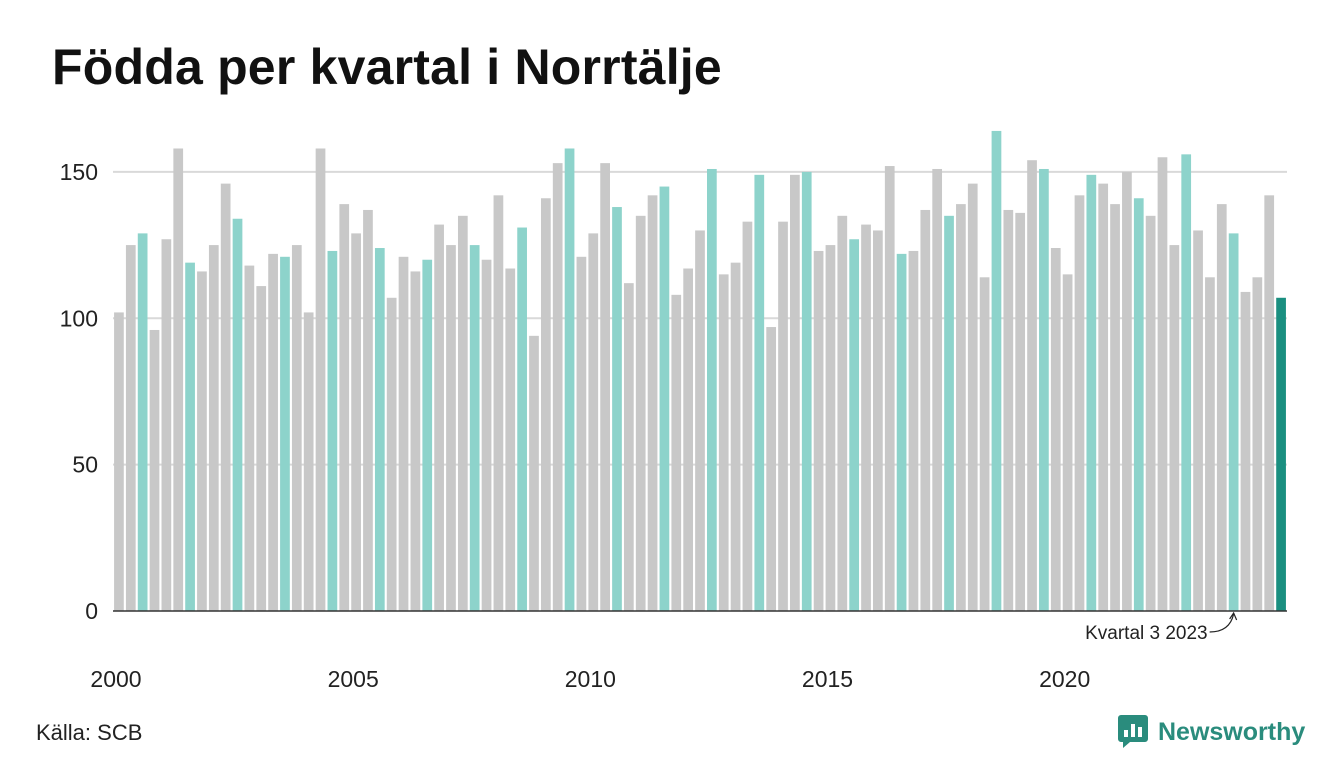  What do you see at coordinates (1232, 731) in the screenshot?
I see `brand-name: Newsworthy` at bounding box center [1232, 731].